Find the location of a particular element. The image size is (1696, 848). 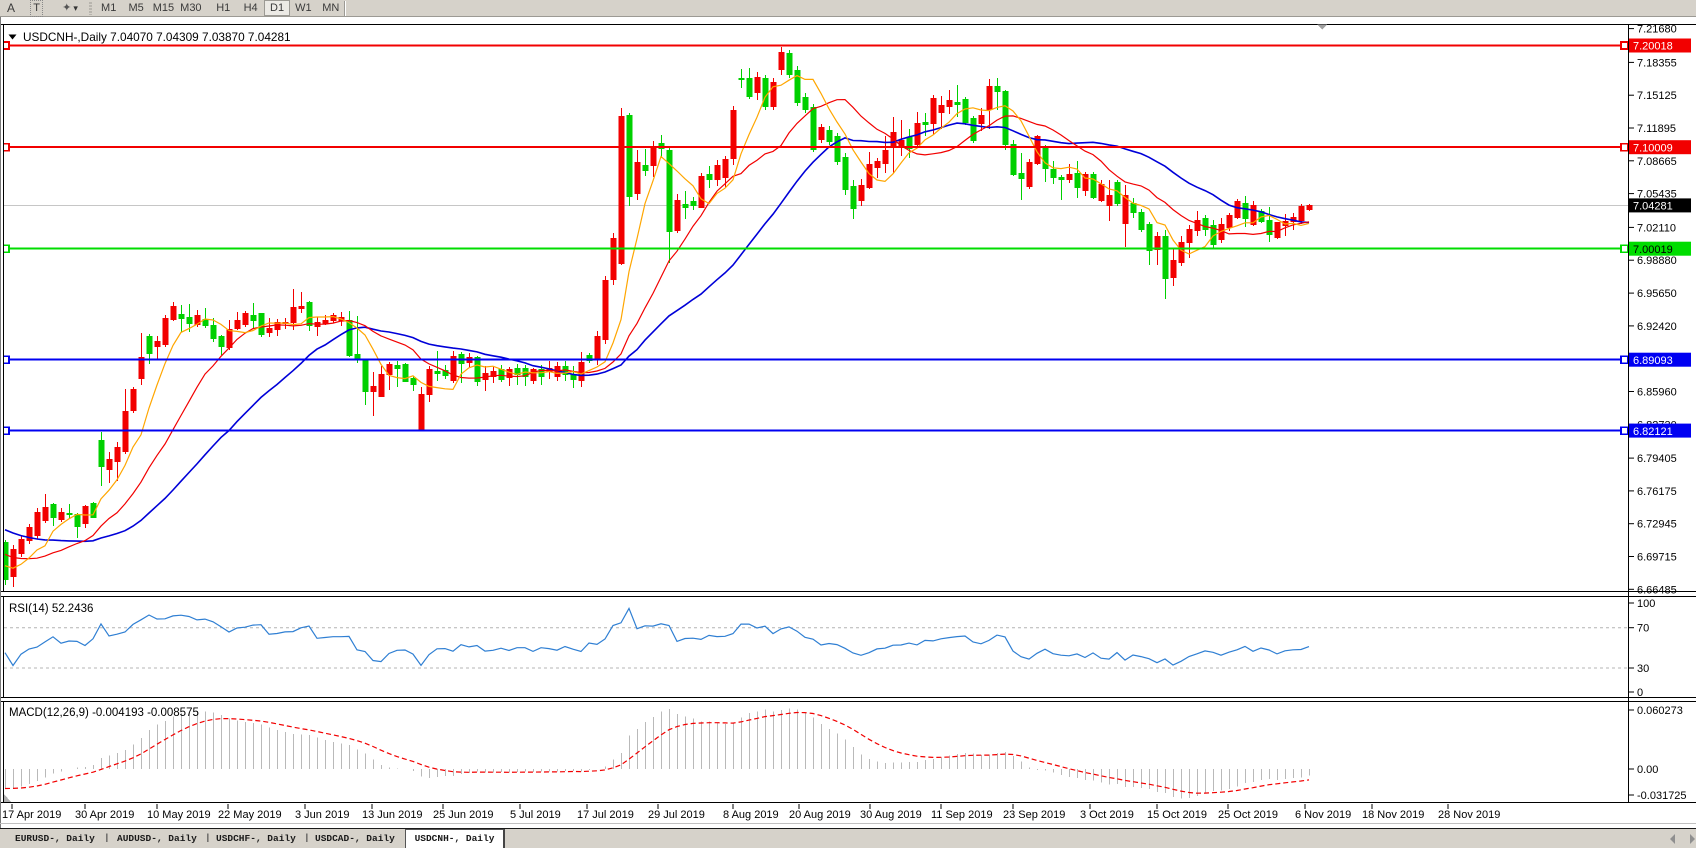

svg-text: 7.21680 is located at coordinates (1657, 30).